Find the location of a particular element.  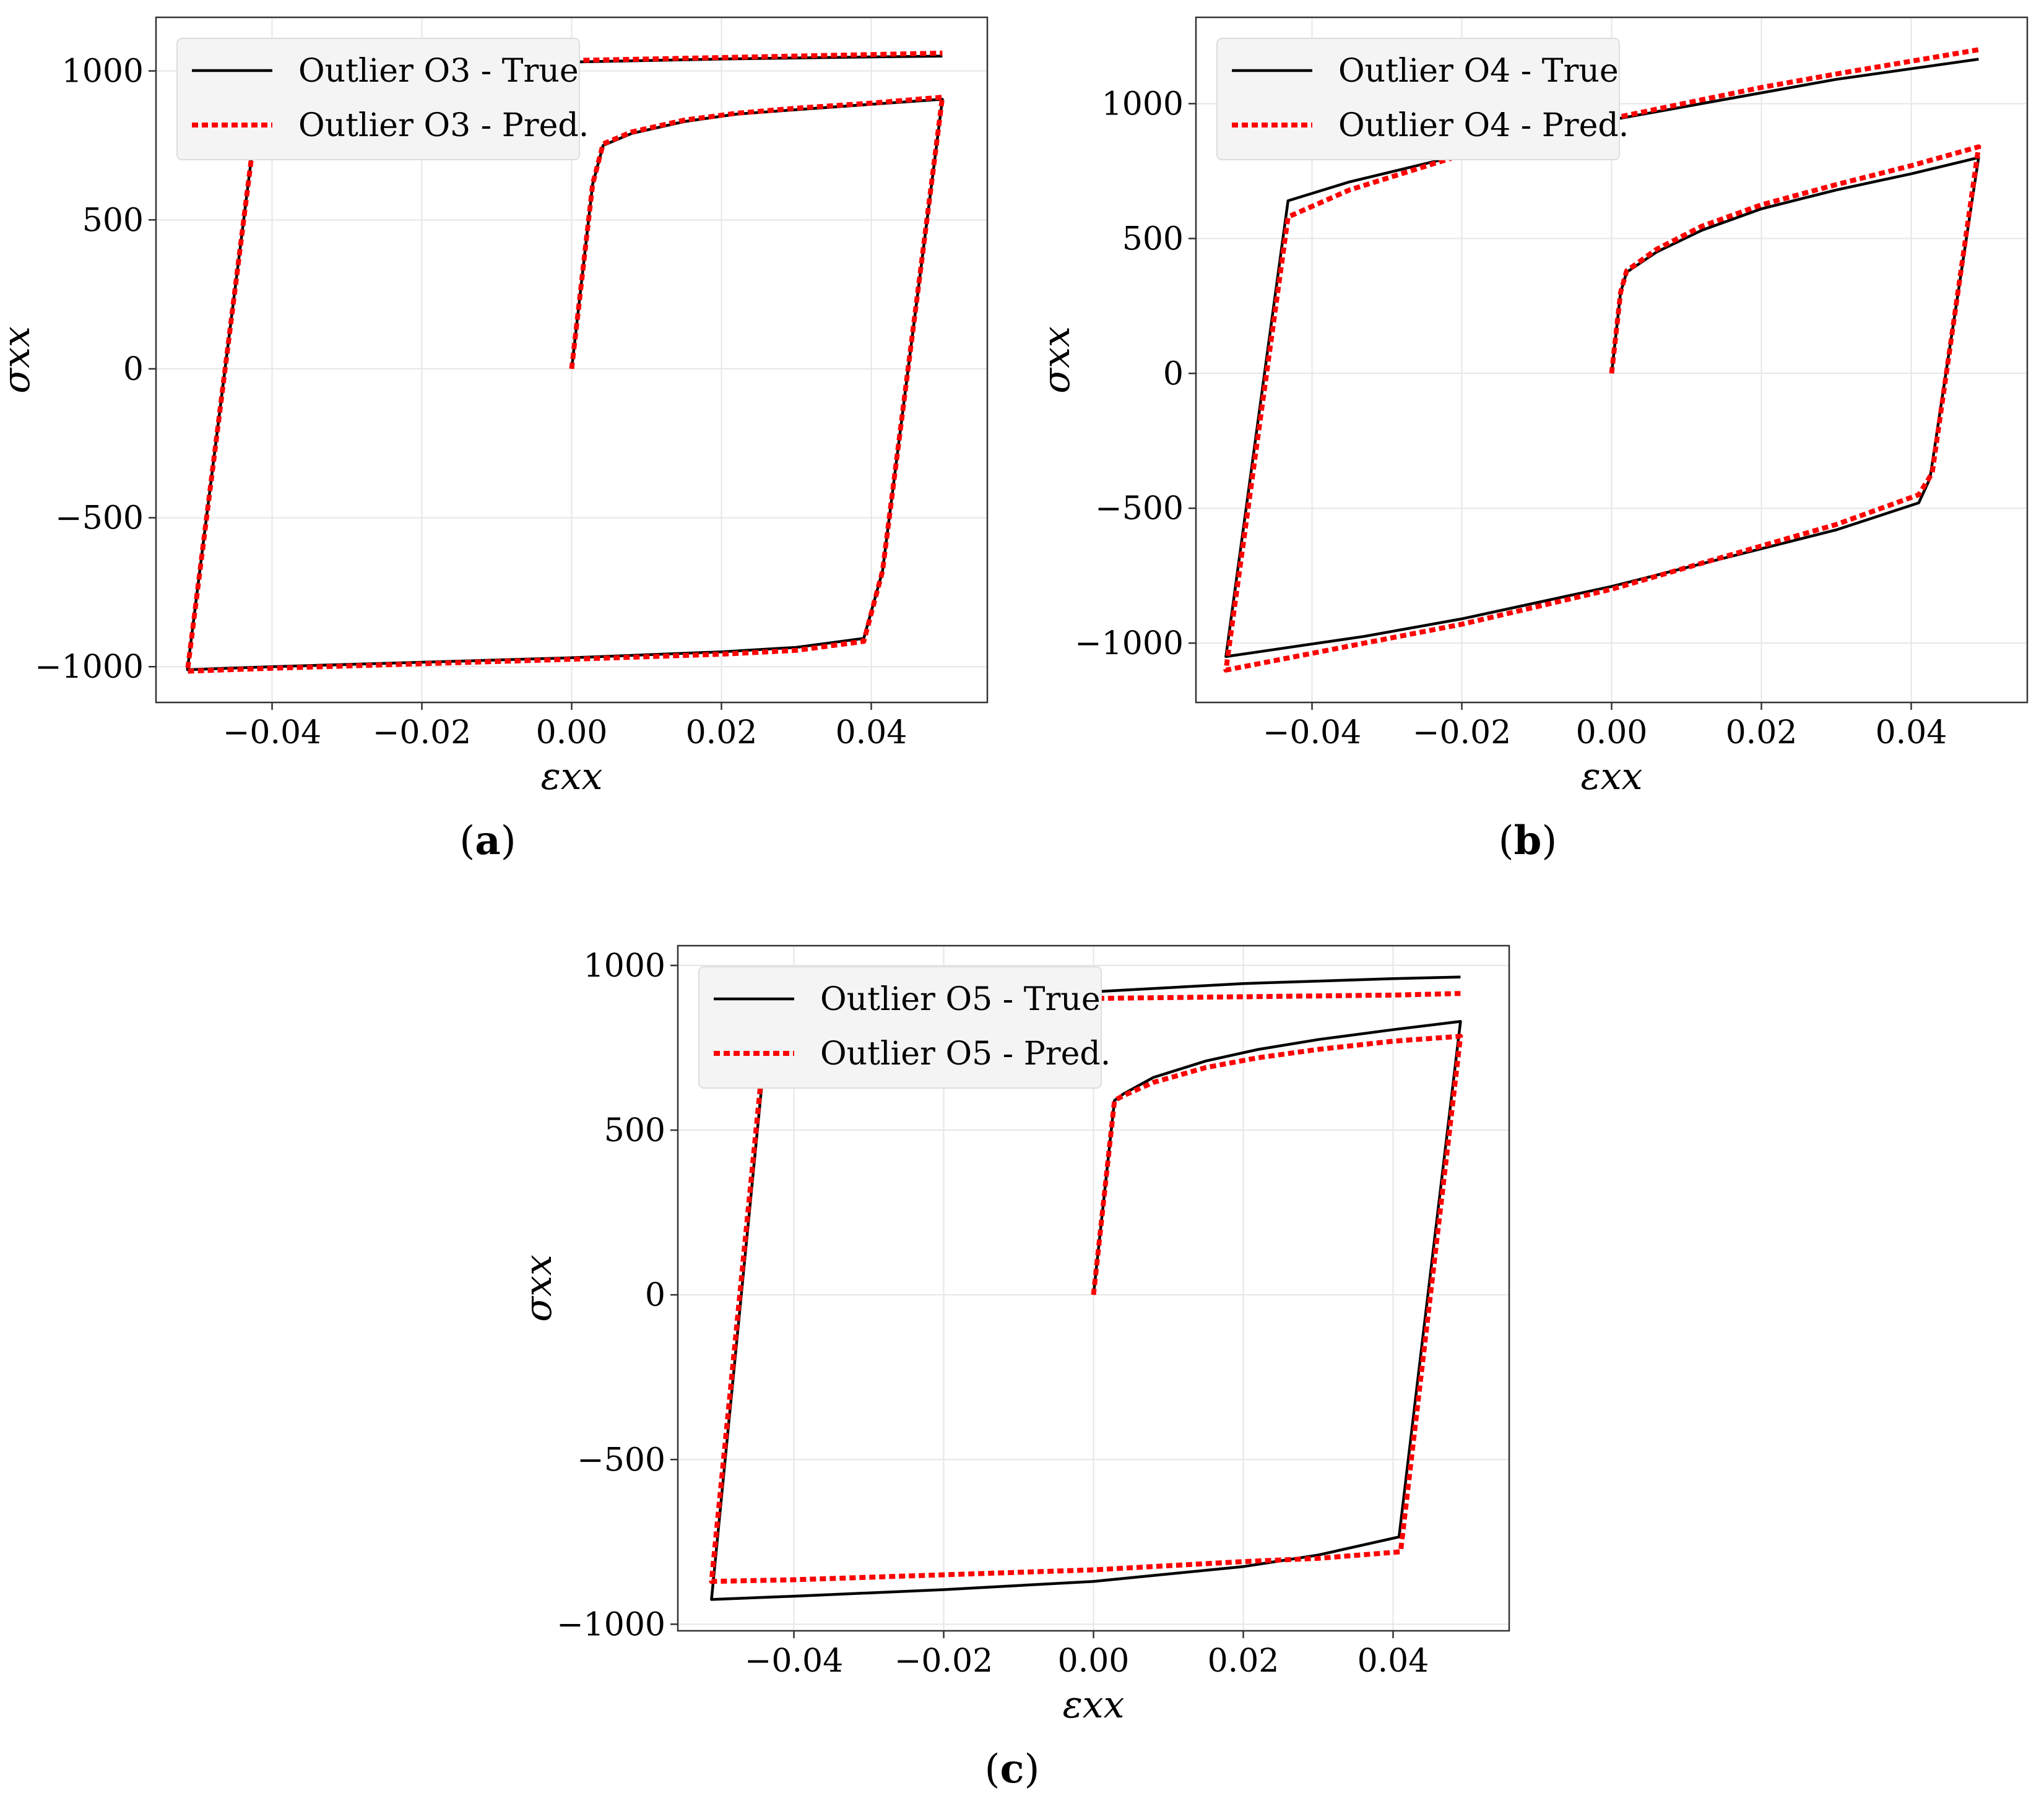

panel-b-caption: (b) is located at coordinates (1528, 841).